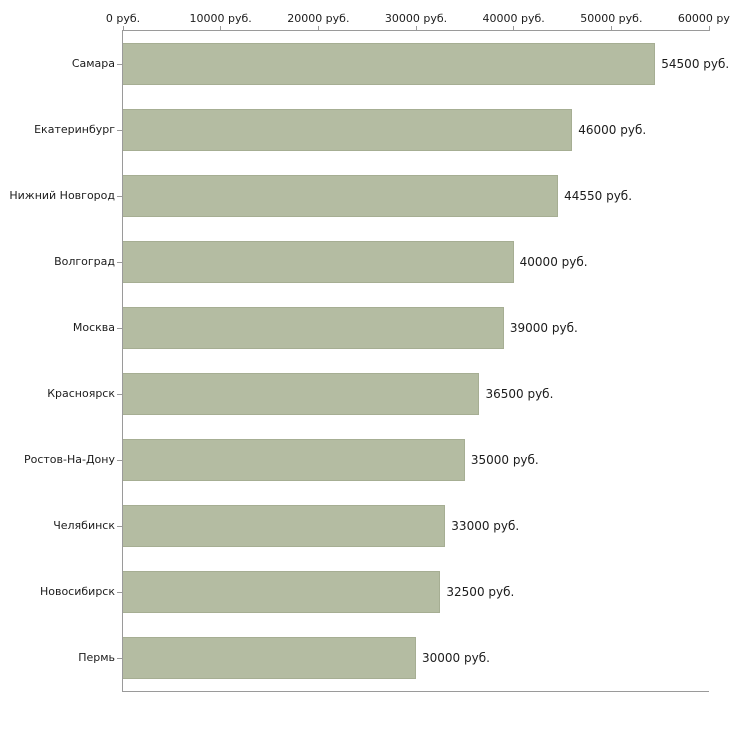 The image size is (730, 730). I want to click on value-label: 54500 руб., so click(695, 64).